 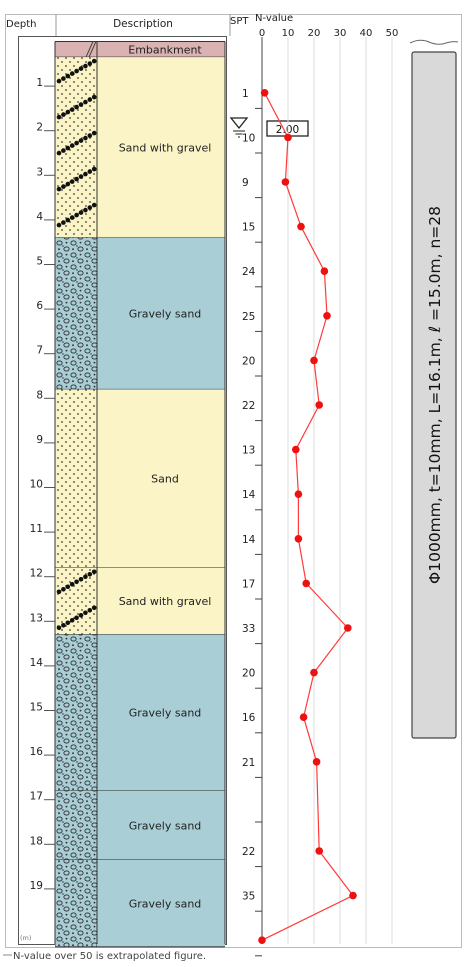 What do you see at coordinates (37, 752) in the screenshot?
I see `depth-tick-label: 16` at bounding box center [37, 752].